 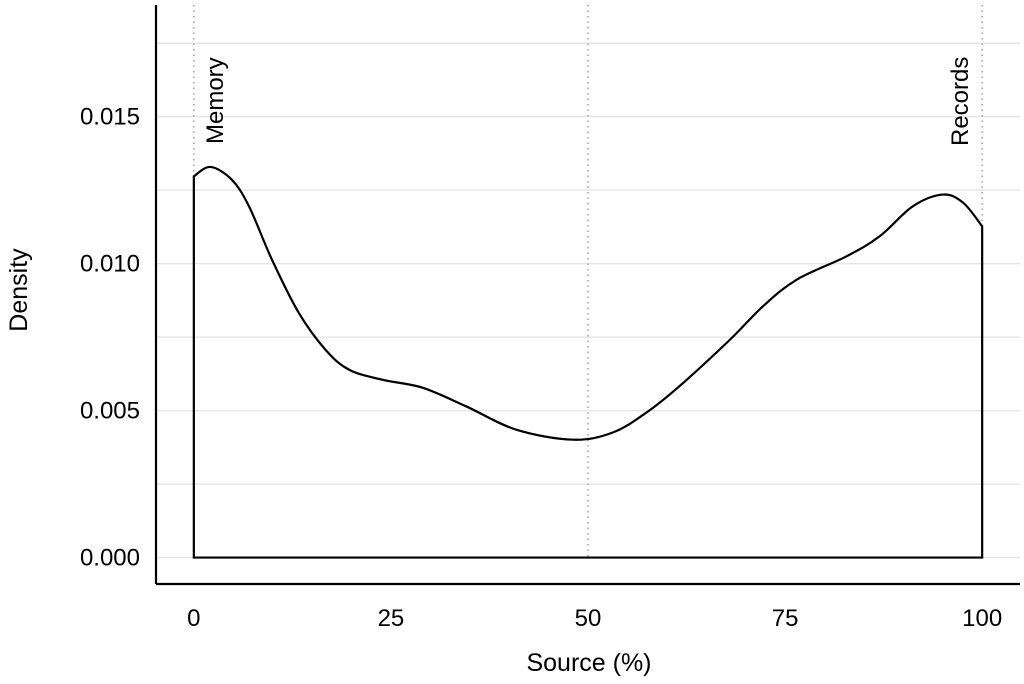 What do you see at coordinates (215, 100) in the screenshot?
I see `annotation-label: Memory` at bounding box center [215, 100].